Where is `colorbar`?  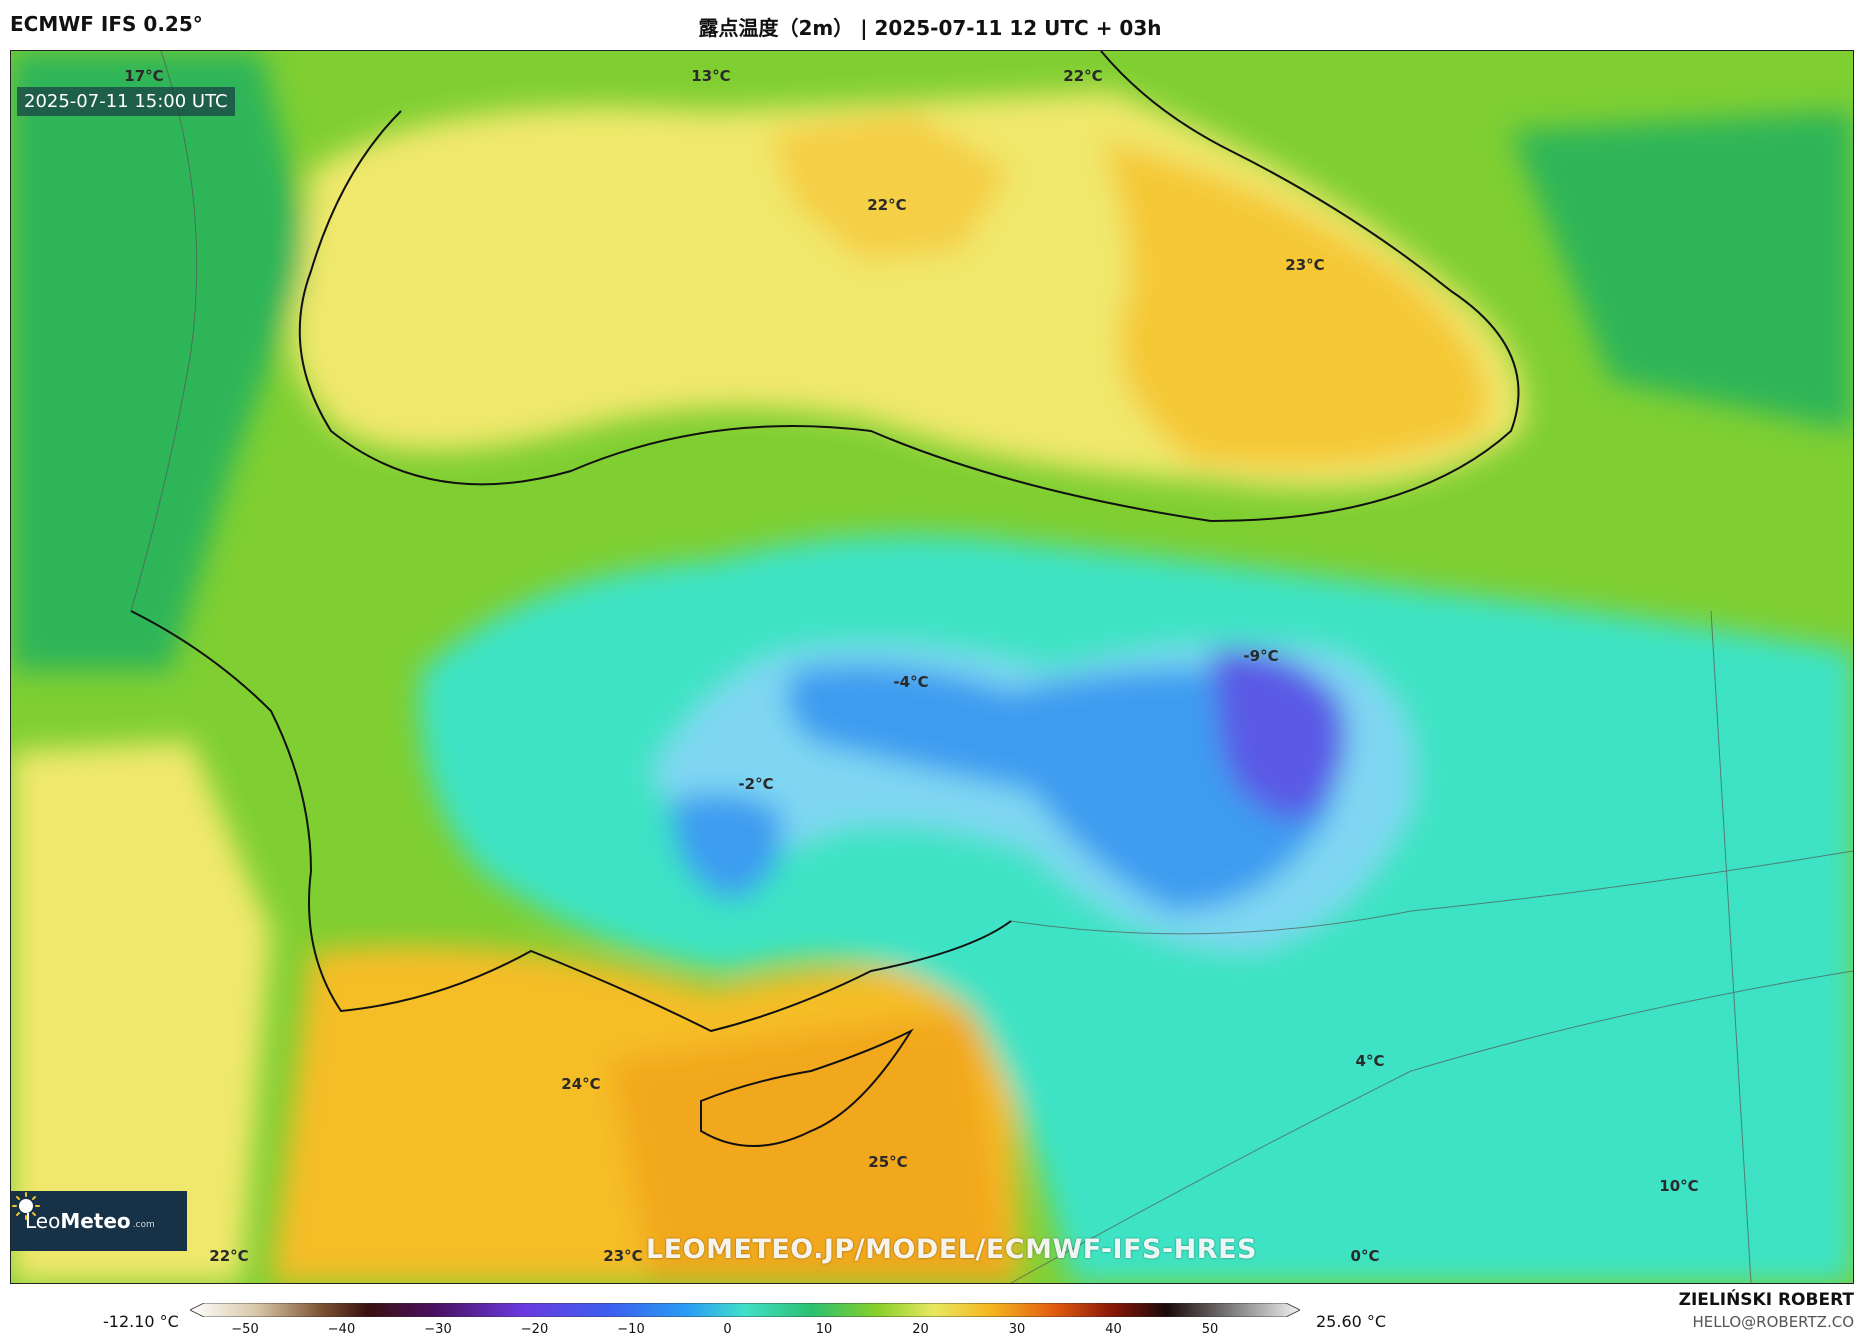
colorbar is located at coordinates (745, 1310).